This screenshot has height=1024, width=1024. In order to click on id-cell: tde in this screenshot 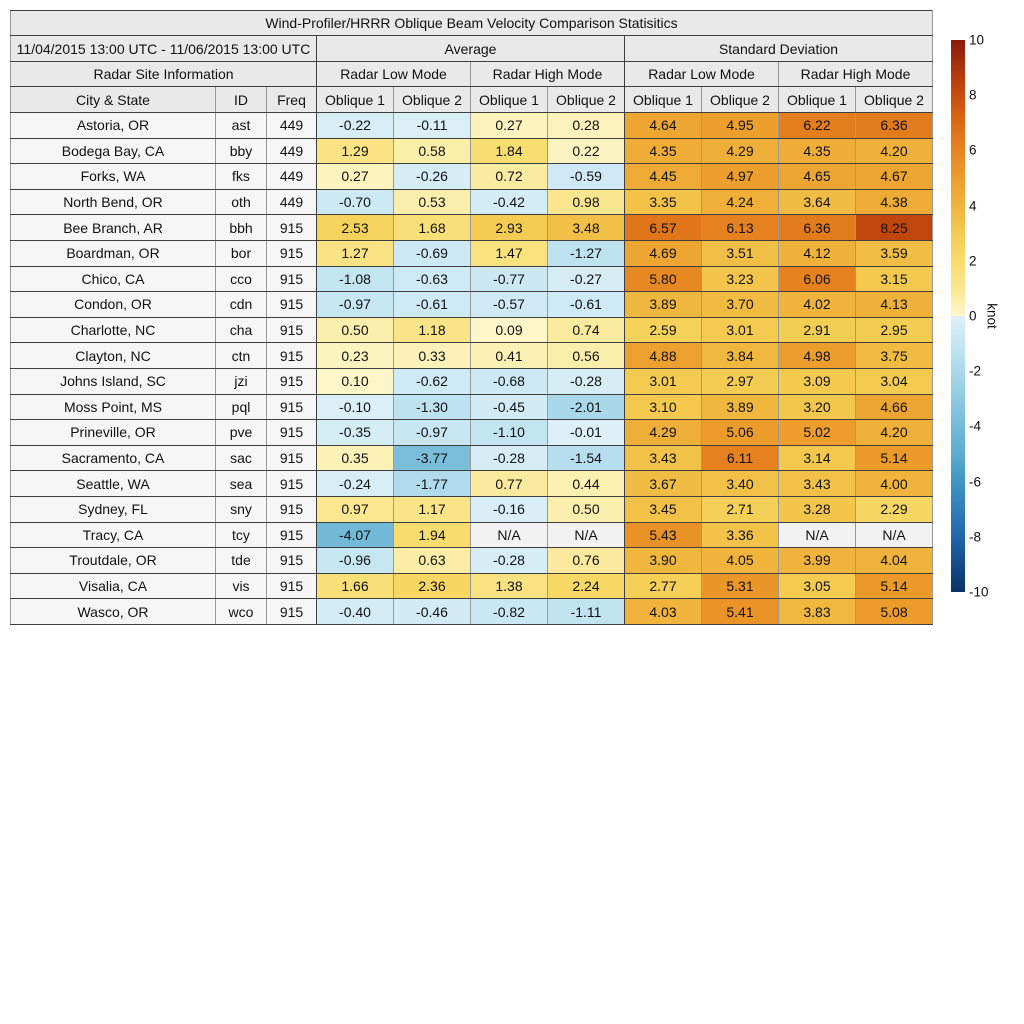, I will do `click(241, 560)`.